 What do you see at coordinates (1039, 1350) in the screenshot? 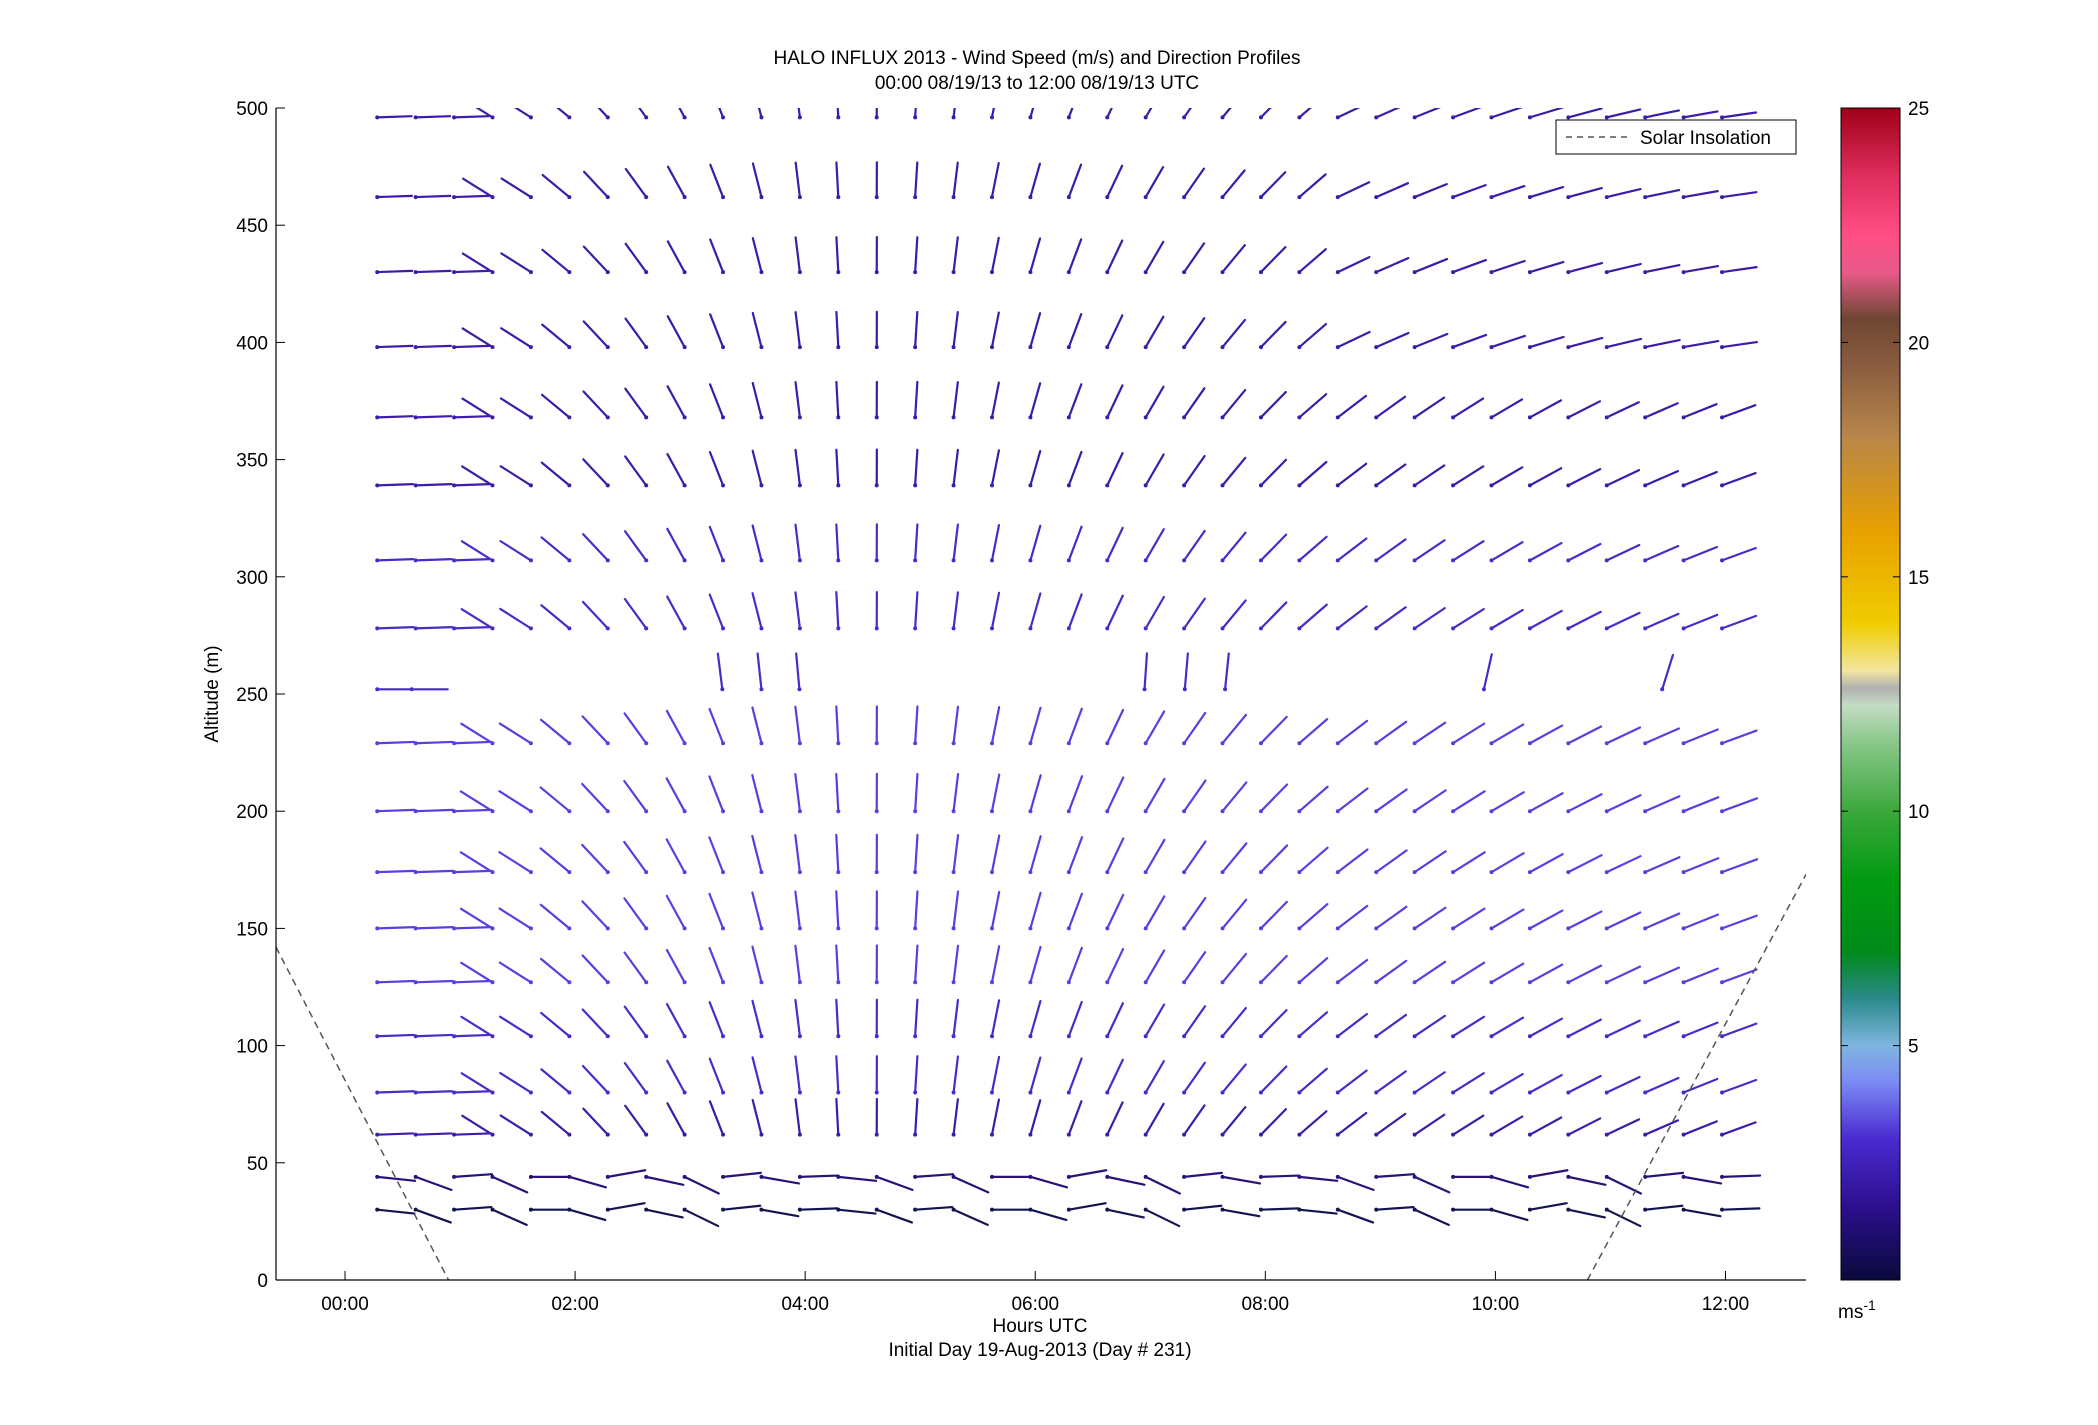
I see `x-axis-sublabel: Initial Day 19-Aug-2013 (Day # 231)` at bounding box center [1039, 1350].